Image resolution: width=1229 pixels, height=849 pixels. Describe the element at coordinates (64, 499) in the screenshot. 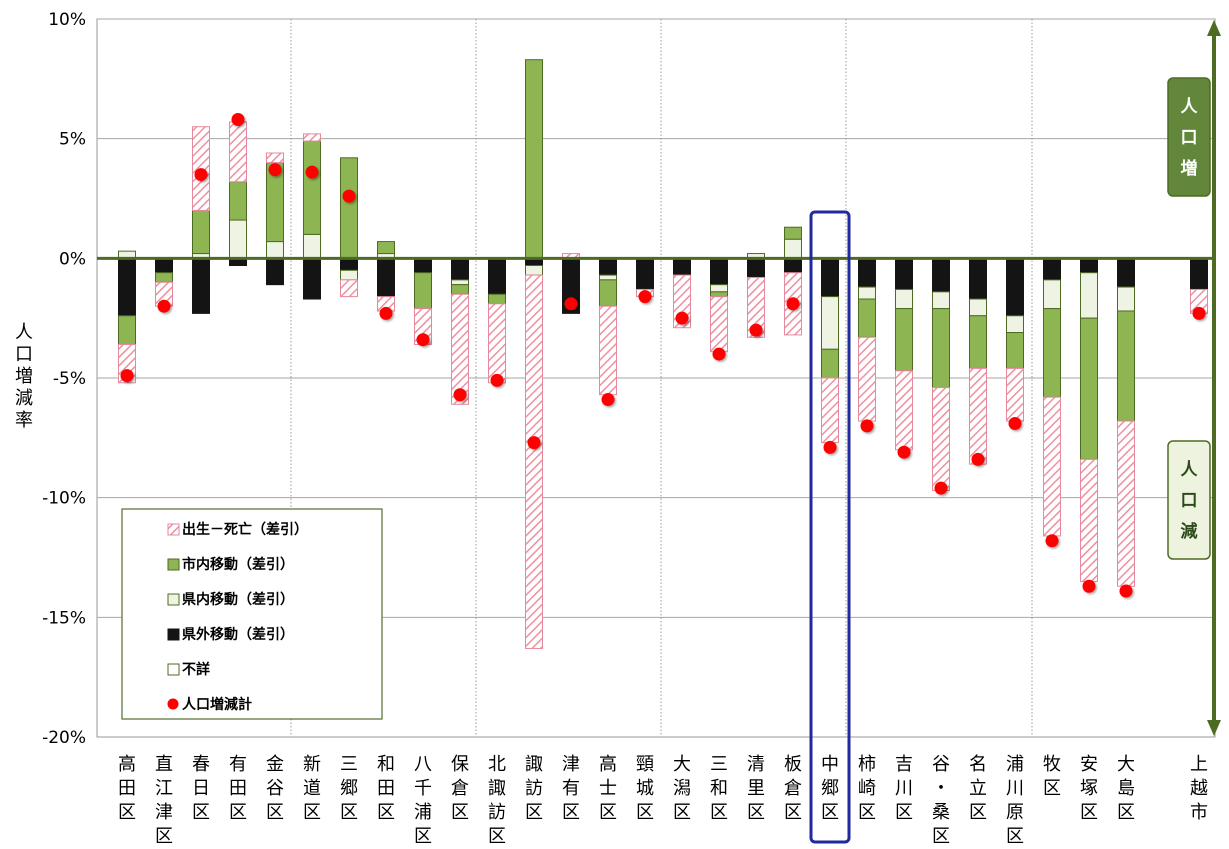

I see `y-tick-label: -10%` at that location.